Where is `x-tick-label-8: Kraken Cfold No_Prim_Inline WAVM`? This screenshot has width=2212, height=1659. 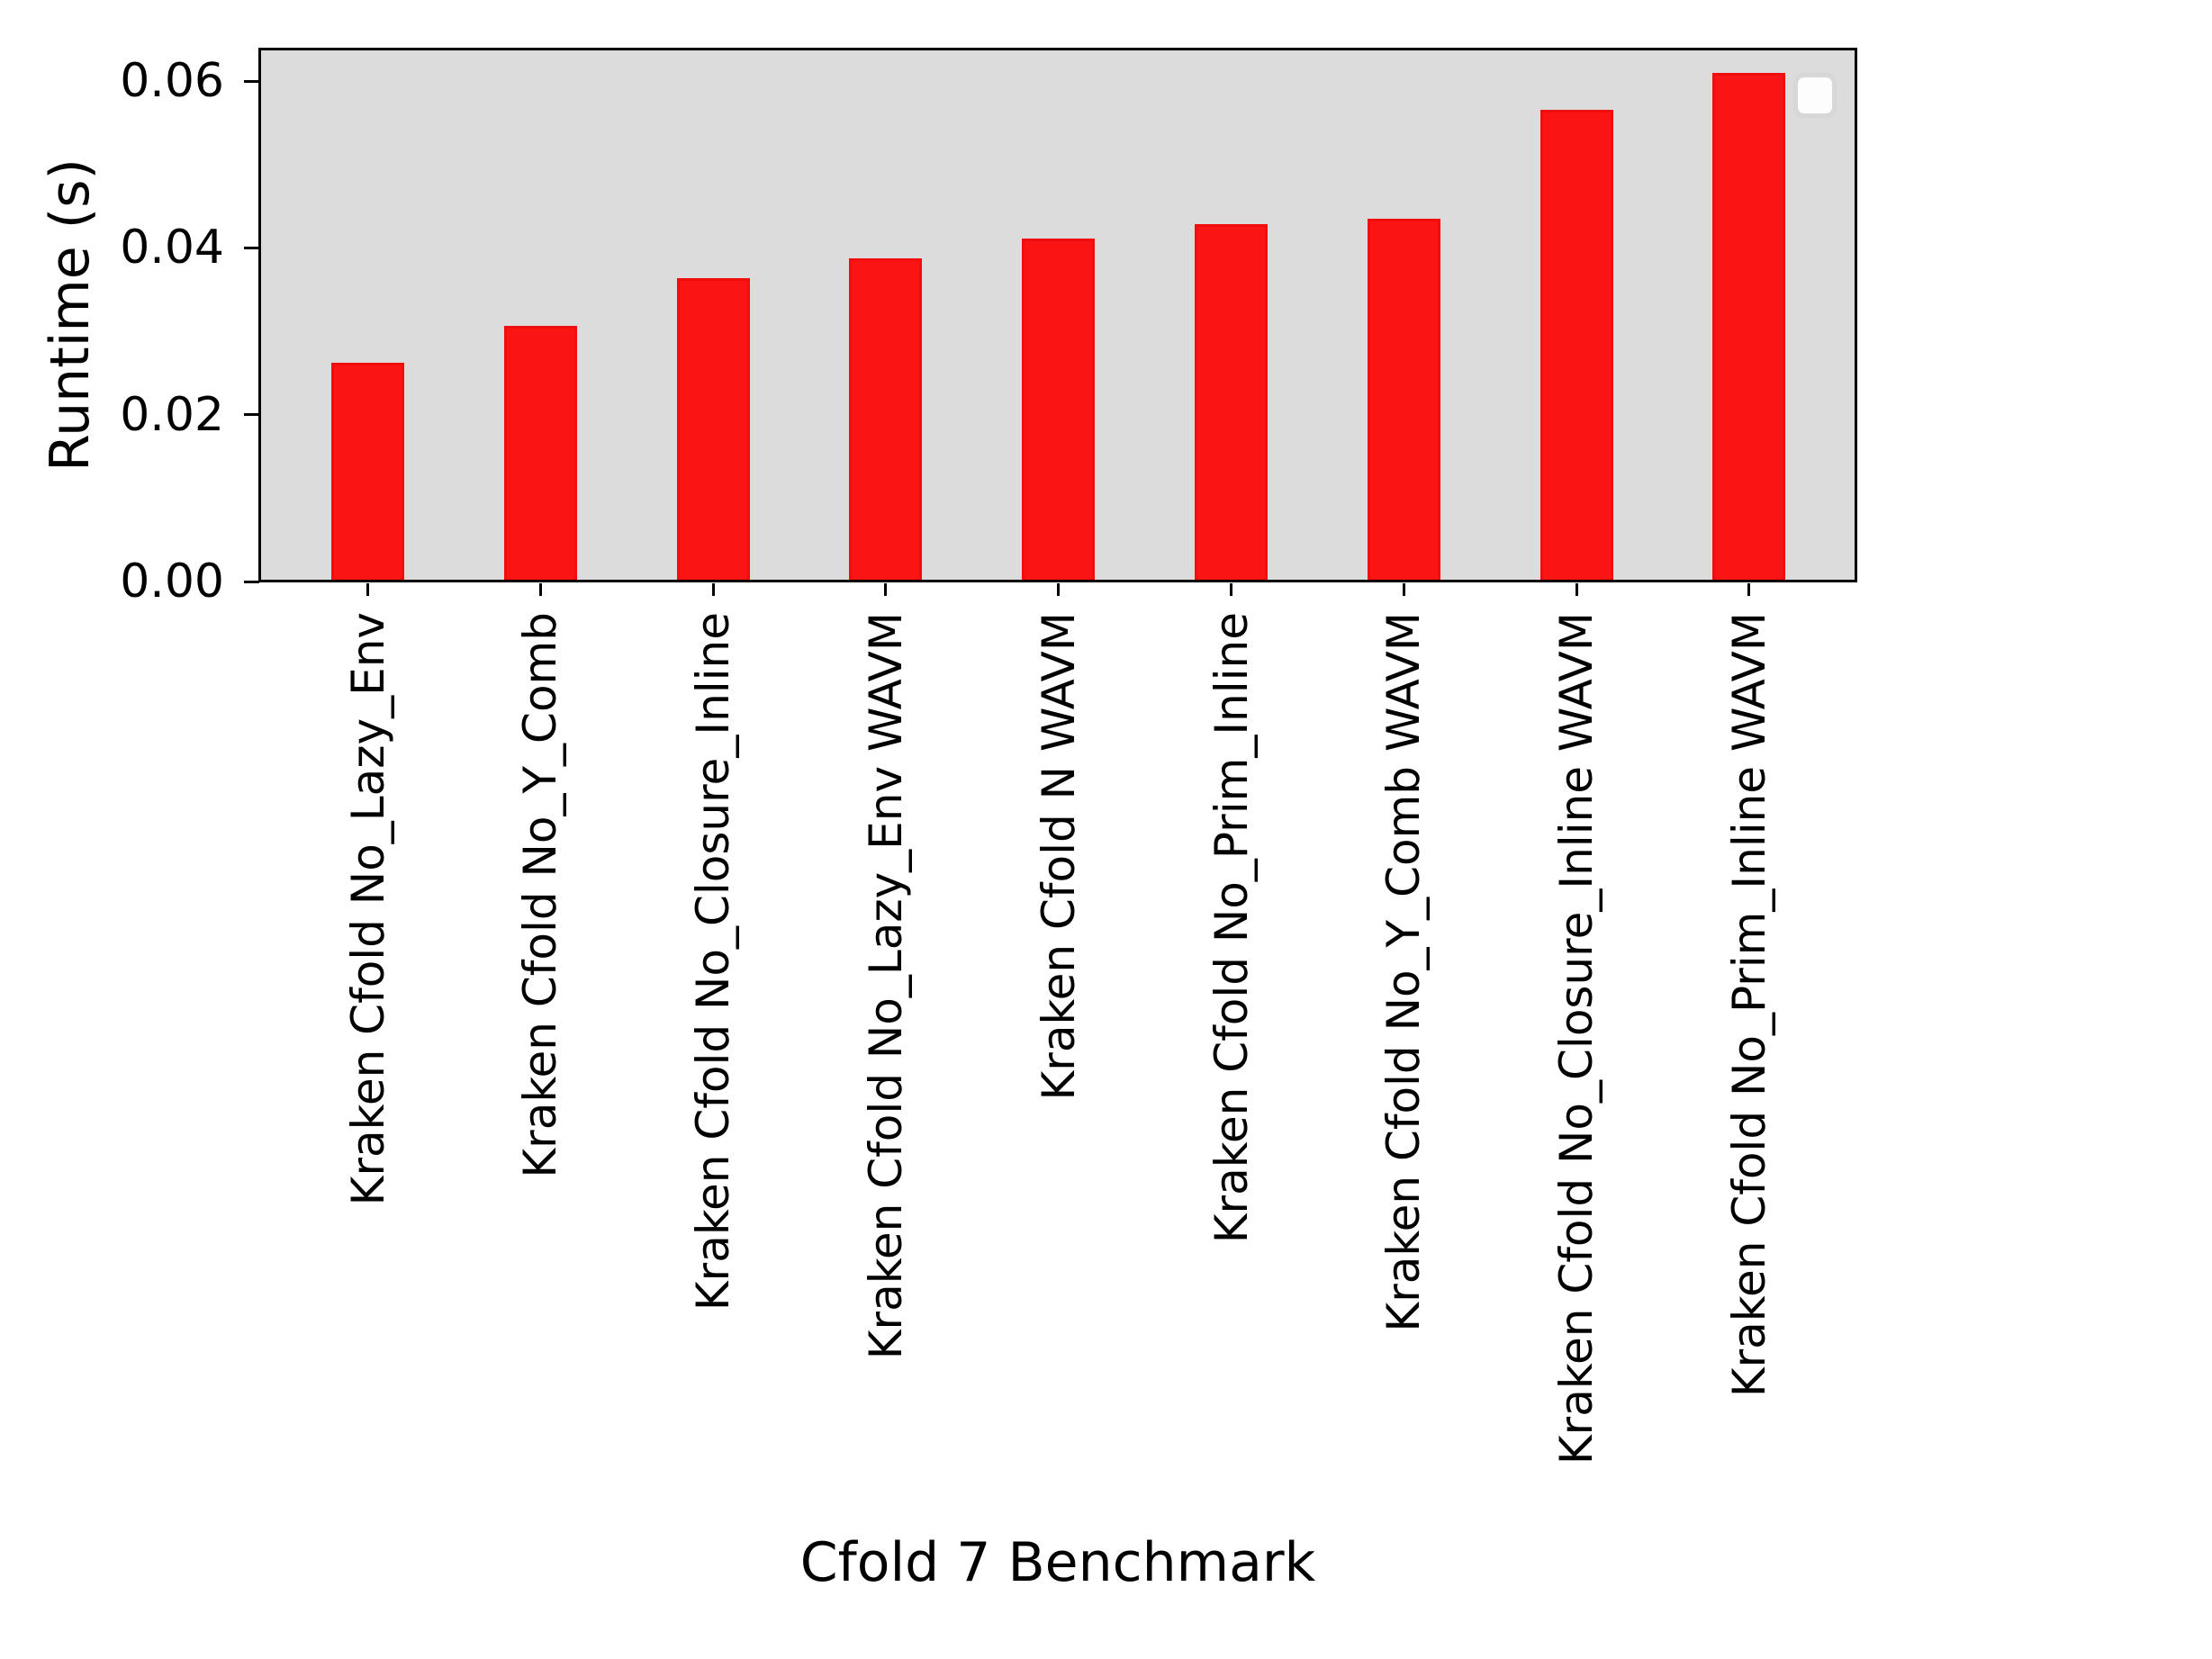 x-tick-label-8: Kraken Cfold No_Prim_Inline WAVM is located at coordinates (1748, 1005).